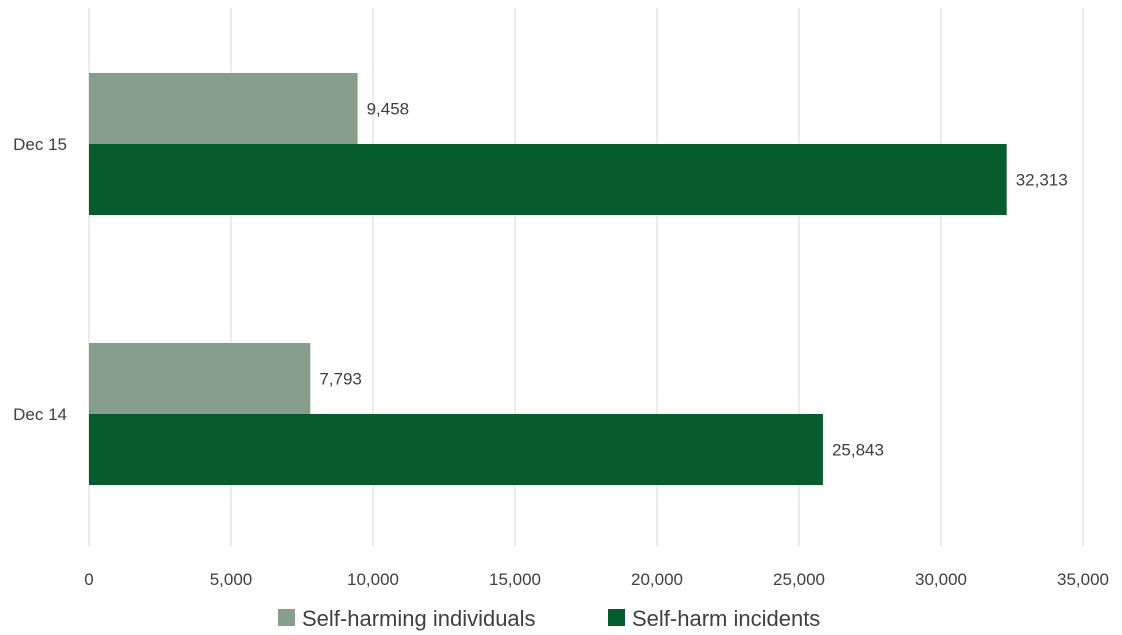  Describe the element at coordinates (941, 579) in the screenshot. I see `x-tick-label: 30,000` at that location.